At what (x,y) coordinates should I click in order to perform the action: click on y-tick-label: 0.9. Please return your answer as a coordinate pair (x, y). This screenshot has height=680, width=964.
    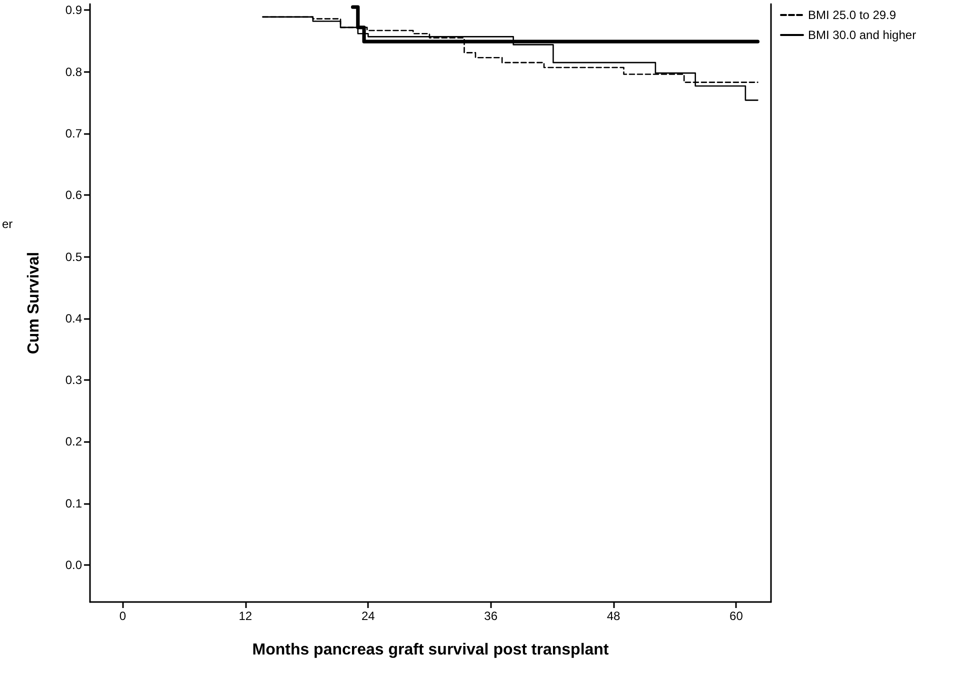
    Looking at the image, I should click on (73, 10).